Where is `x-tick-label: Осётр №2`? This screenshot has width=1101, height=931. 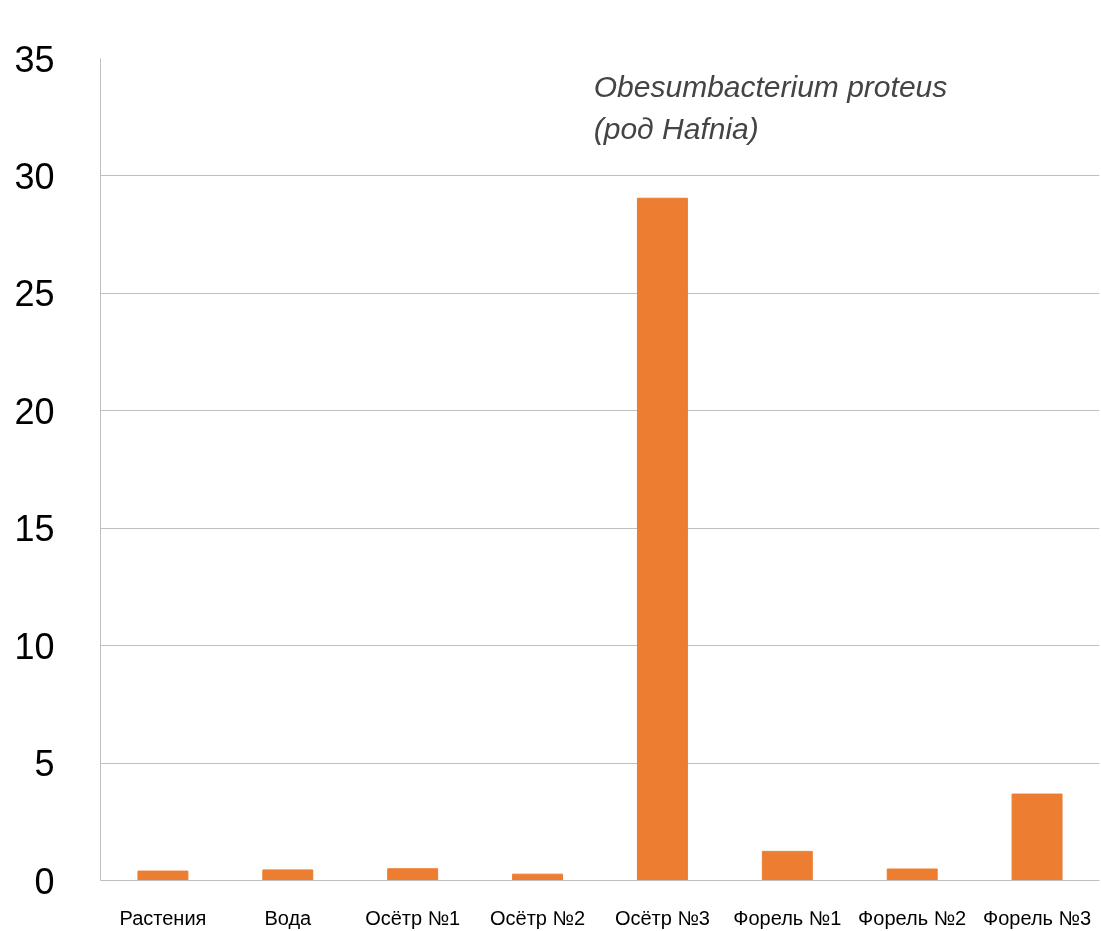 x-tick-label: Осётр №2 is located at coordinates (538, 917).